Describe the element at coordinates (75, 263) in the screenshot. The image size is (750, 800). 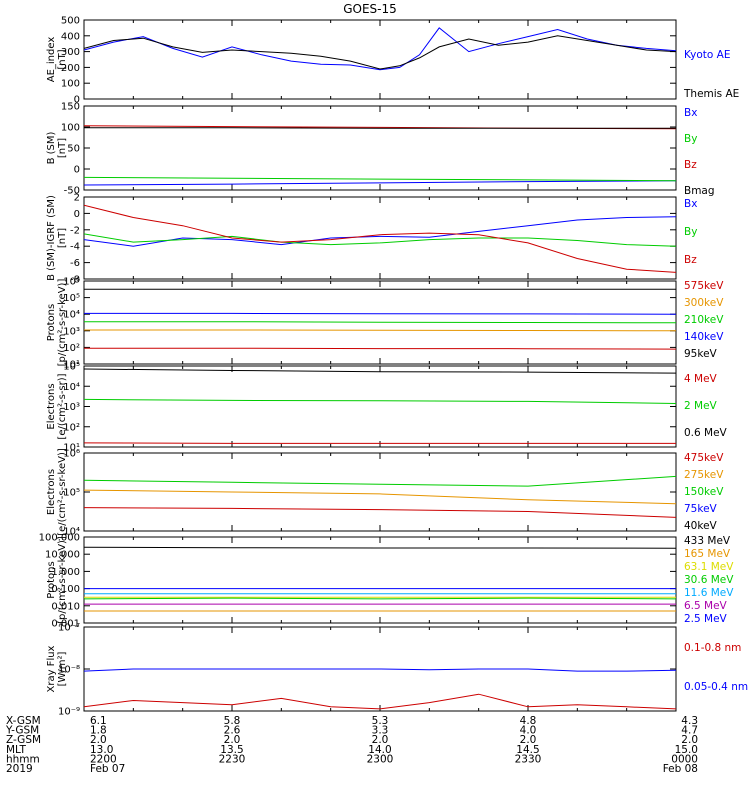
I see `y-tick-label: -6` at that location.